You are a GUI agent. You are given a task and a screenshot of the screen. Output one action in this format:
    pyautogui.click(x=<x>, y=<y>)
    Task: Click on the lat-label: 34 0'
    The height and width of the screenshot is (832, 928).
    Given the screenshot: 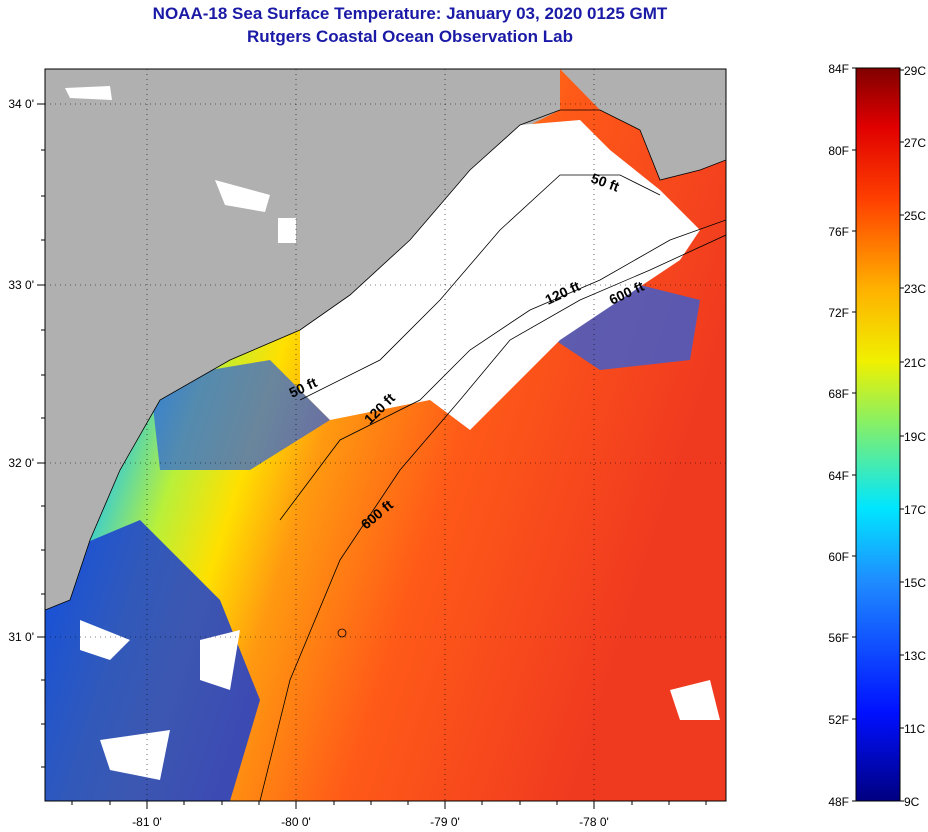 What is the action you would take?
    pyautogui.click(x=21, y=104)
    